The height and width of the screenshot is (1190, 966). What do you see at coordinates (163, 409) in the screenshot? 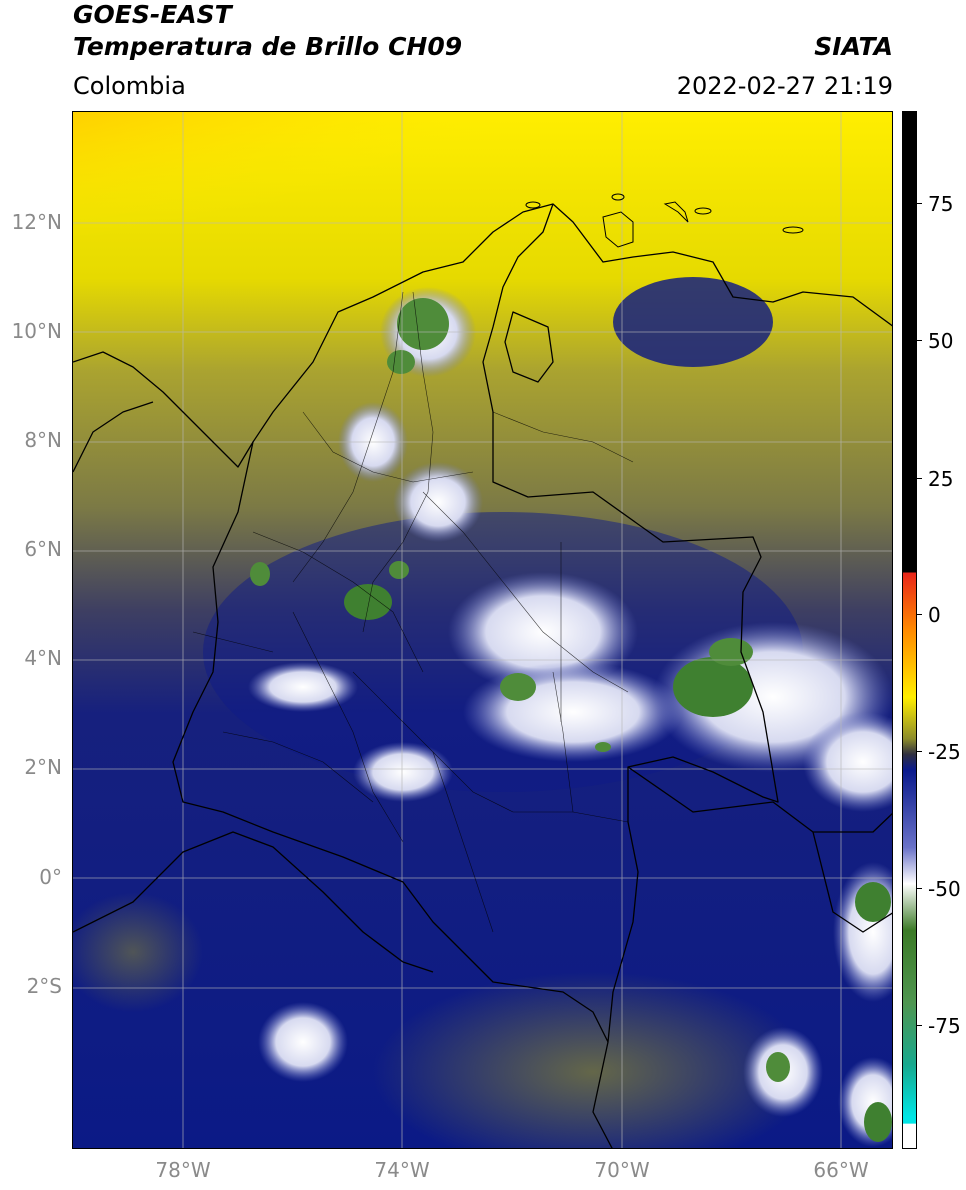
I see `panama` at bounding box center [163, 409].